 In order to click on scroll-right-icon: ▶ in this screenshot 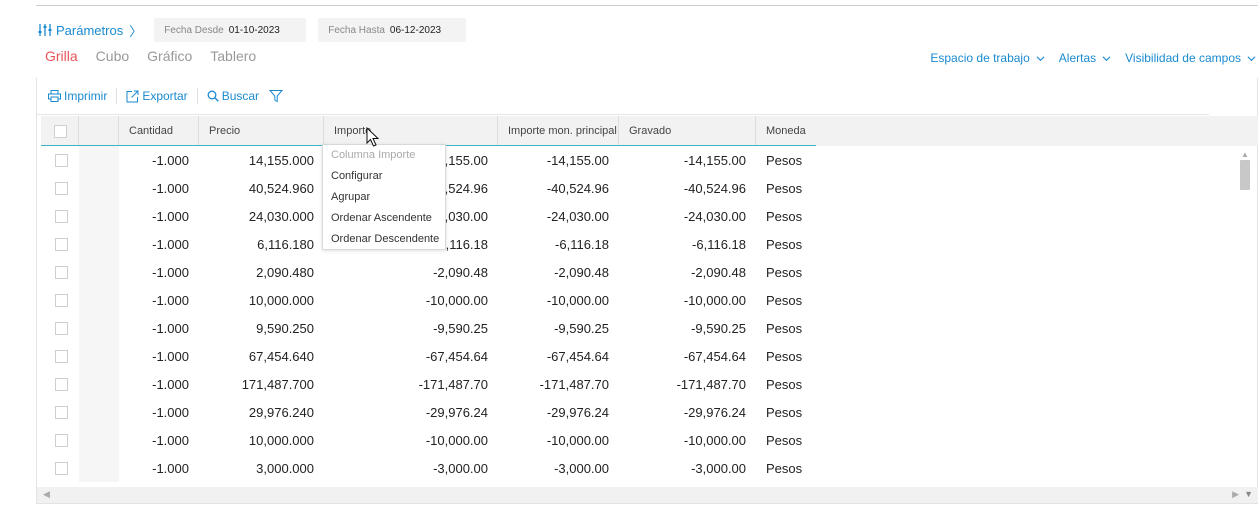, I will do `click(1235, 494)`.